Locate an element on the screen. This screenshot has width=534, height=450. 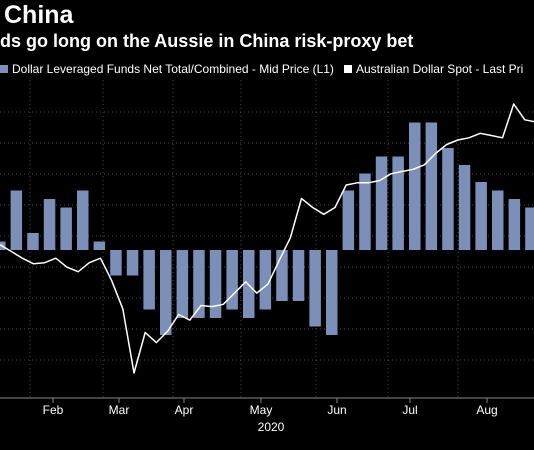
legend-label-line: Australian Dollar Spot - Last Pri is located at coordinates (439, 69).